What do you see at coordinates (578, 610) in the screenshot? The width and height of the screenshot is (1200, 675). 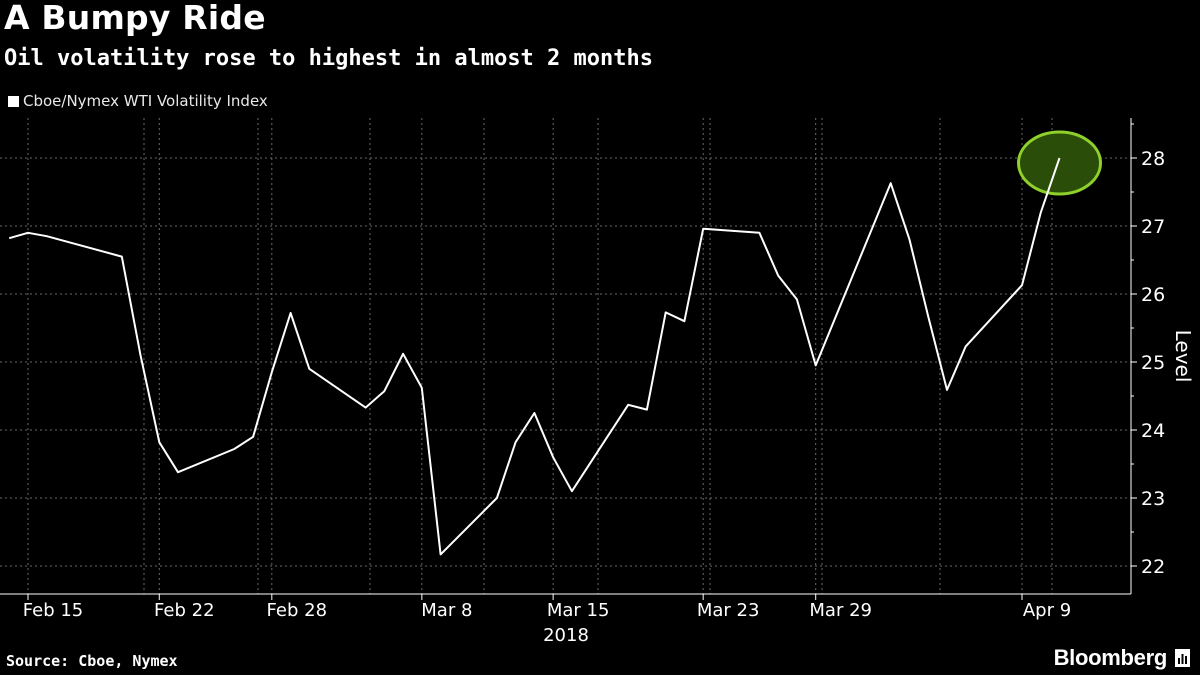 I see `x-tick-label: Mar 15` at bounding box center [578, 610].